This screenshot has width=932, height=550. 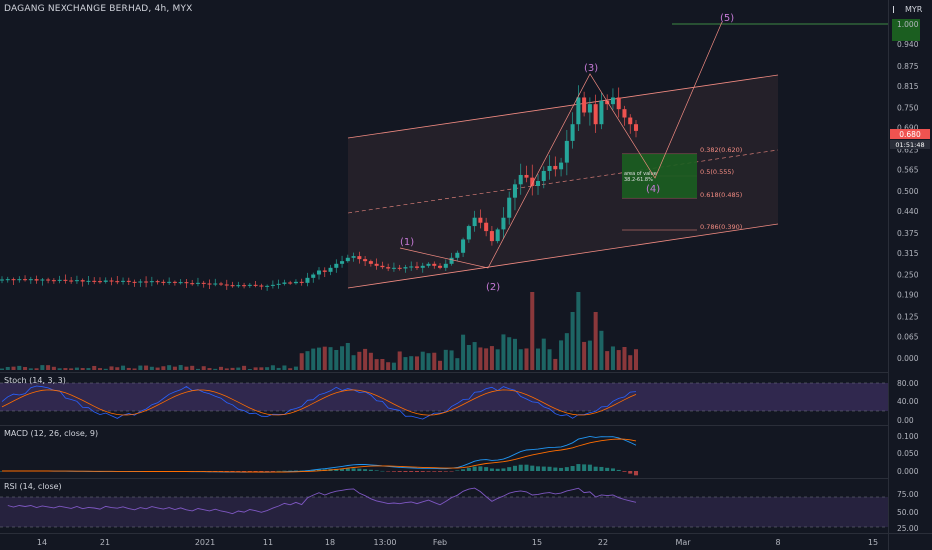 What do you see at coordinates (897, 9) in the screenshot?
I see `lock-scale-icon` at bounding box center [897, 9].